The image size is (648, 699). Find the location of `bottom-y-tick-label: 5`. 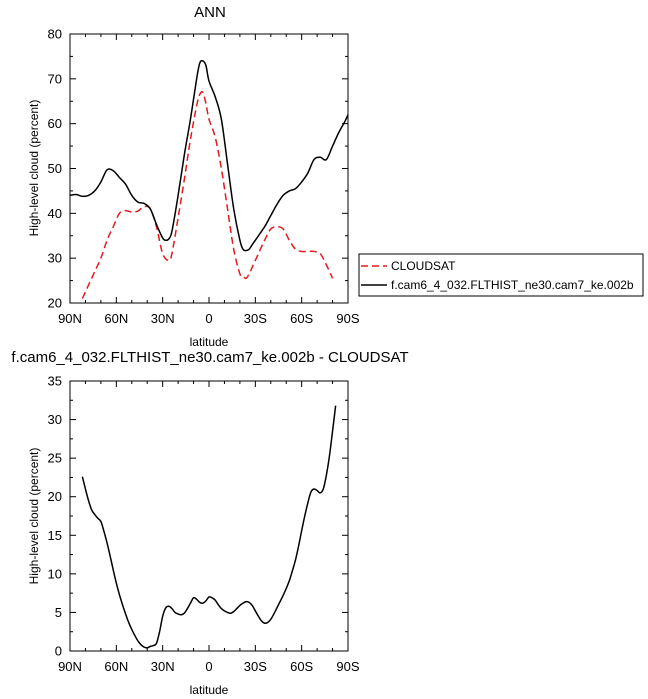

bottom-y-tick-label: 5 is located at coordinates (58, 612).